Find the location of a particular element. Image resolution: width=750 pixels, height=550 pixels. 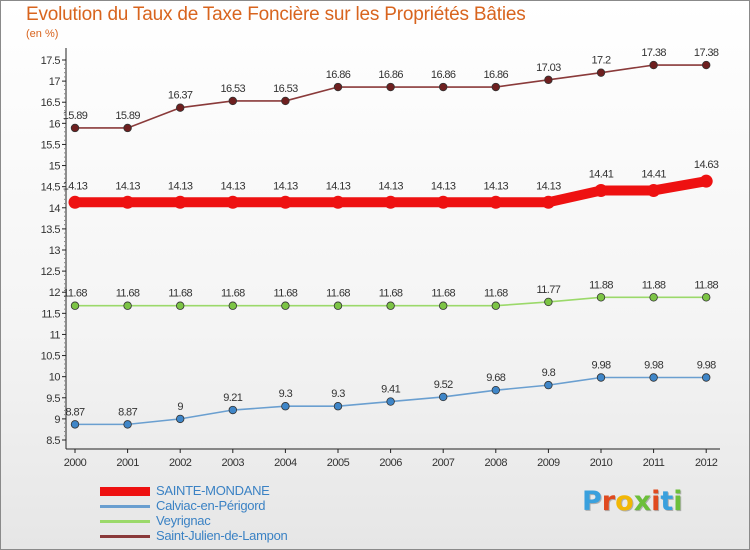

y-tick-label: 17 is located at coordinates (55, 82).